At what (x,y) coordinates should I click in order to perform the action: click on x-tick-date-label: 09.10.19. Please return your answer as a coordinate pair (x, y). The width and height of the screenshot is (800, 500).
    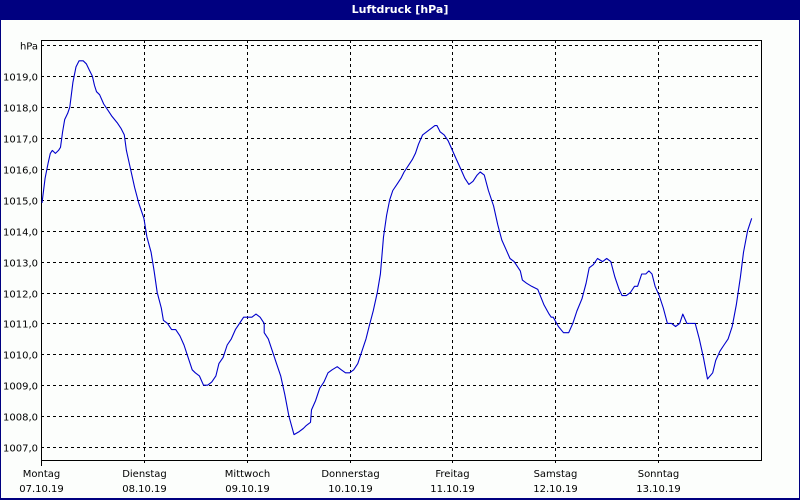
    Looking at the image, I should click on (247, 489).